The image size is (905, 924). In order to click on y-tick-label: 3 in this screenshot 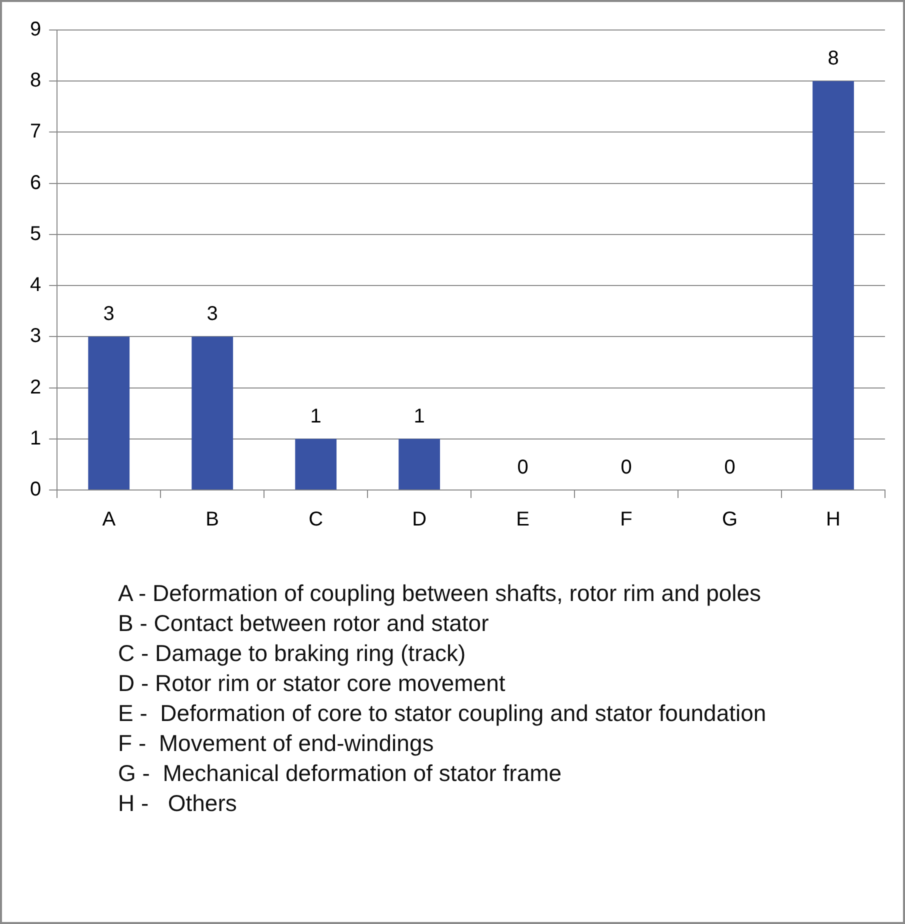, I will do `click(36, 336)`.